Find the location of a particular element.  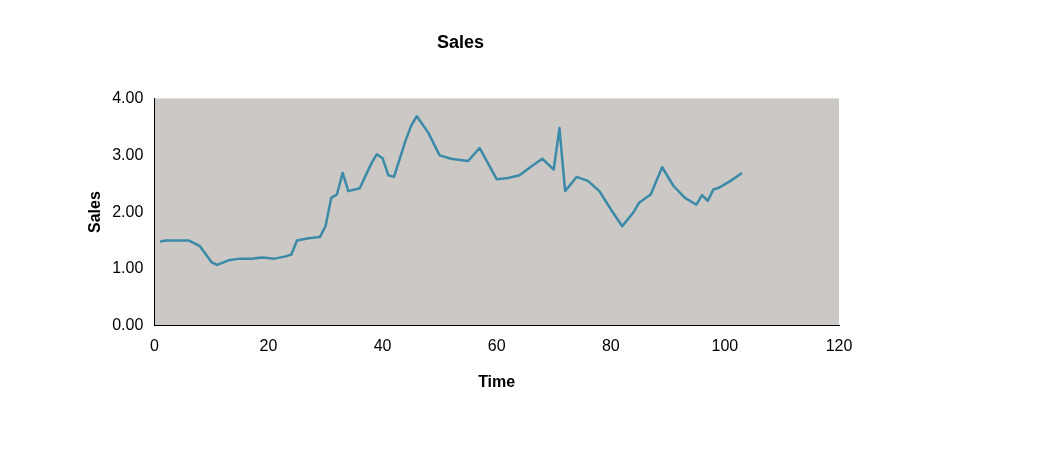

x-tick-label: 100 is located at coordinates (725, 345).